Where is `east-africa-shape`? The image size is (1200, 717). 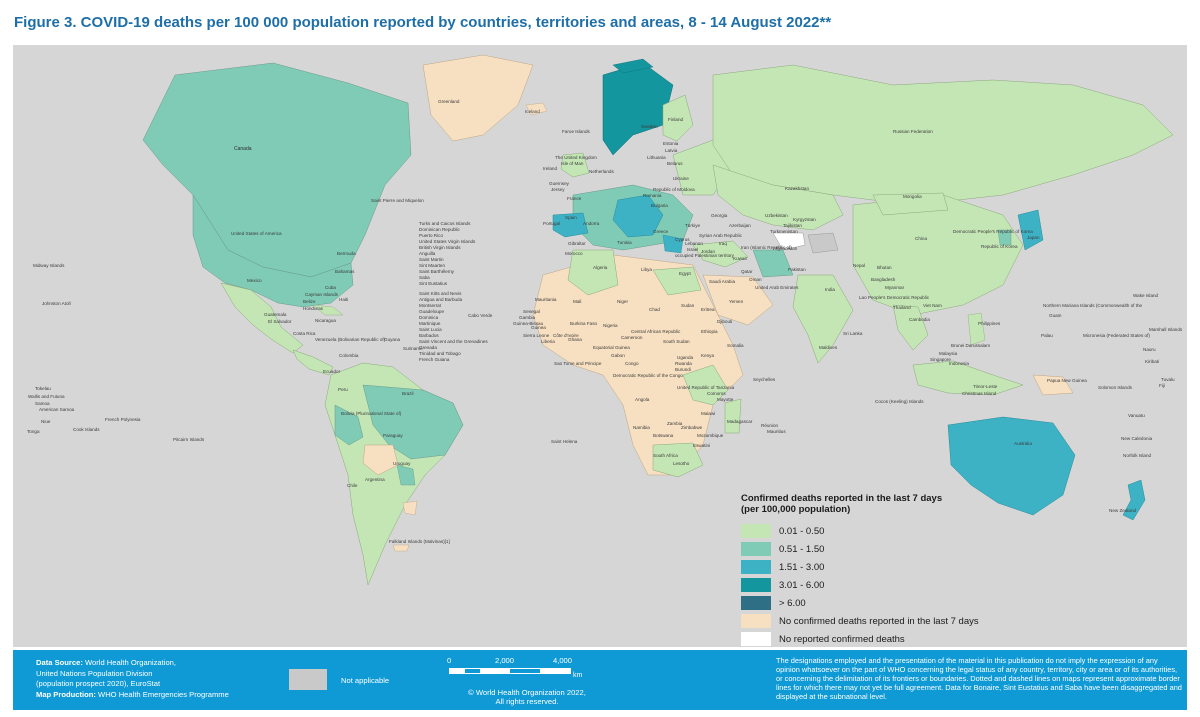 east-africa-shape is located at coordinates (705, 385).